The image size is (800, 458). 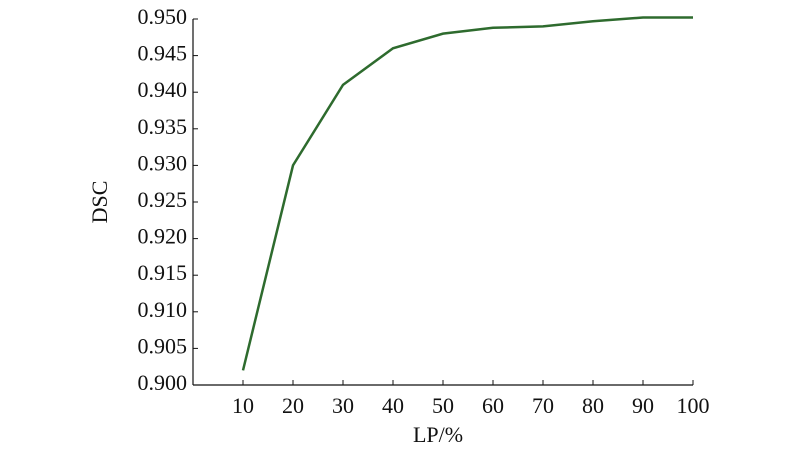 What do you see at coordinates (163, 382) in the screenshot?
I see `y-tick-label: 0.900` at bounding box center [163, 382].